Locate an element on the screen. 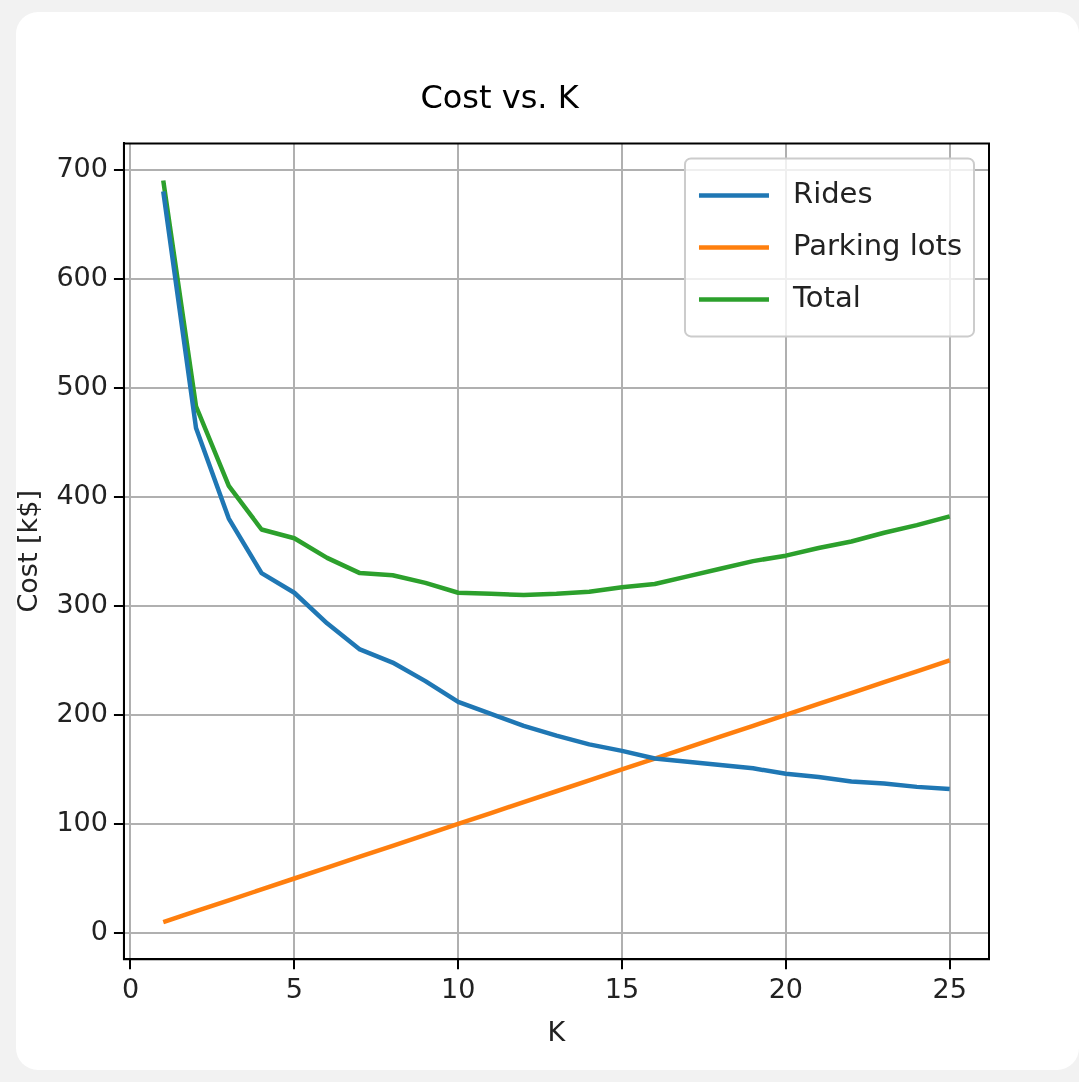  x-tick-label: 5 is located at coordinates (294, 989).